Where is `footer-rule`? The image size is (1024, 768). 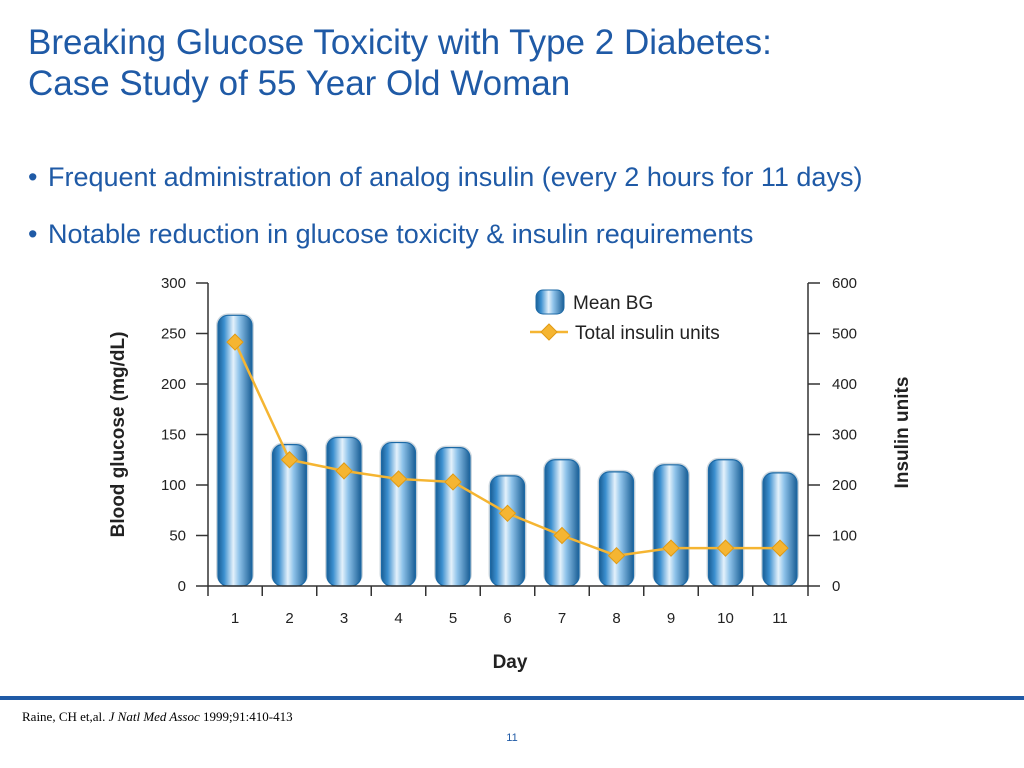
footer-rule is located at coordinates (512, 698).